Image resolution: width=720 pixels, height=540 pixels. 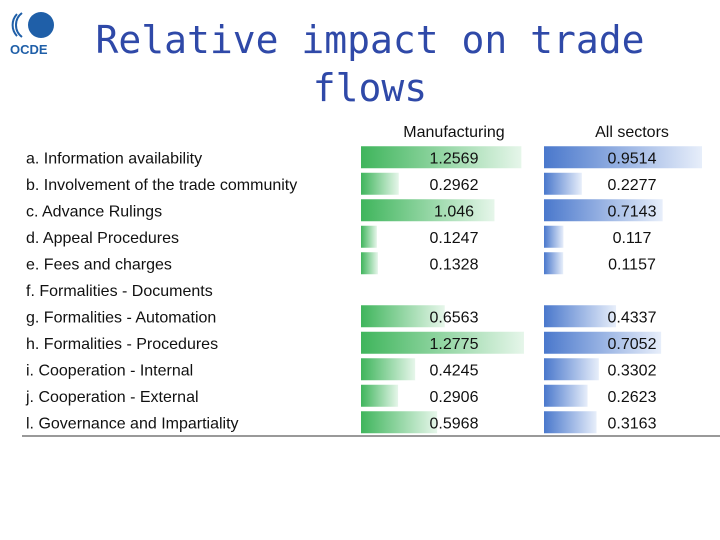 What do you see at coordinates (454, 397) in the screenshot?
I see `data-label: 0.2906` at bounding box center [454, 397].